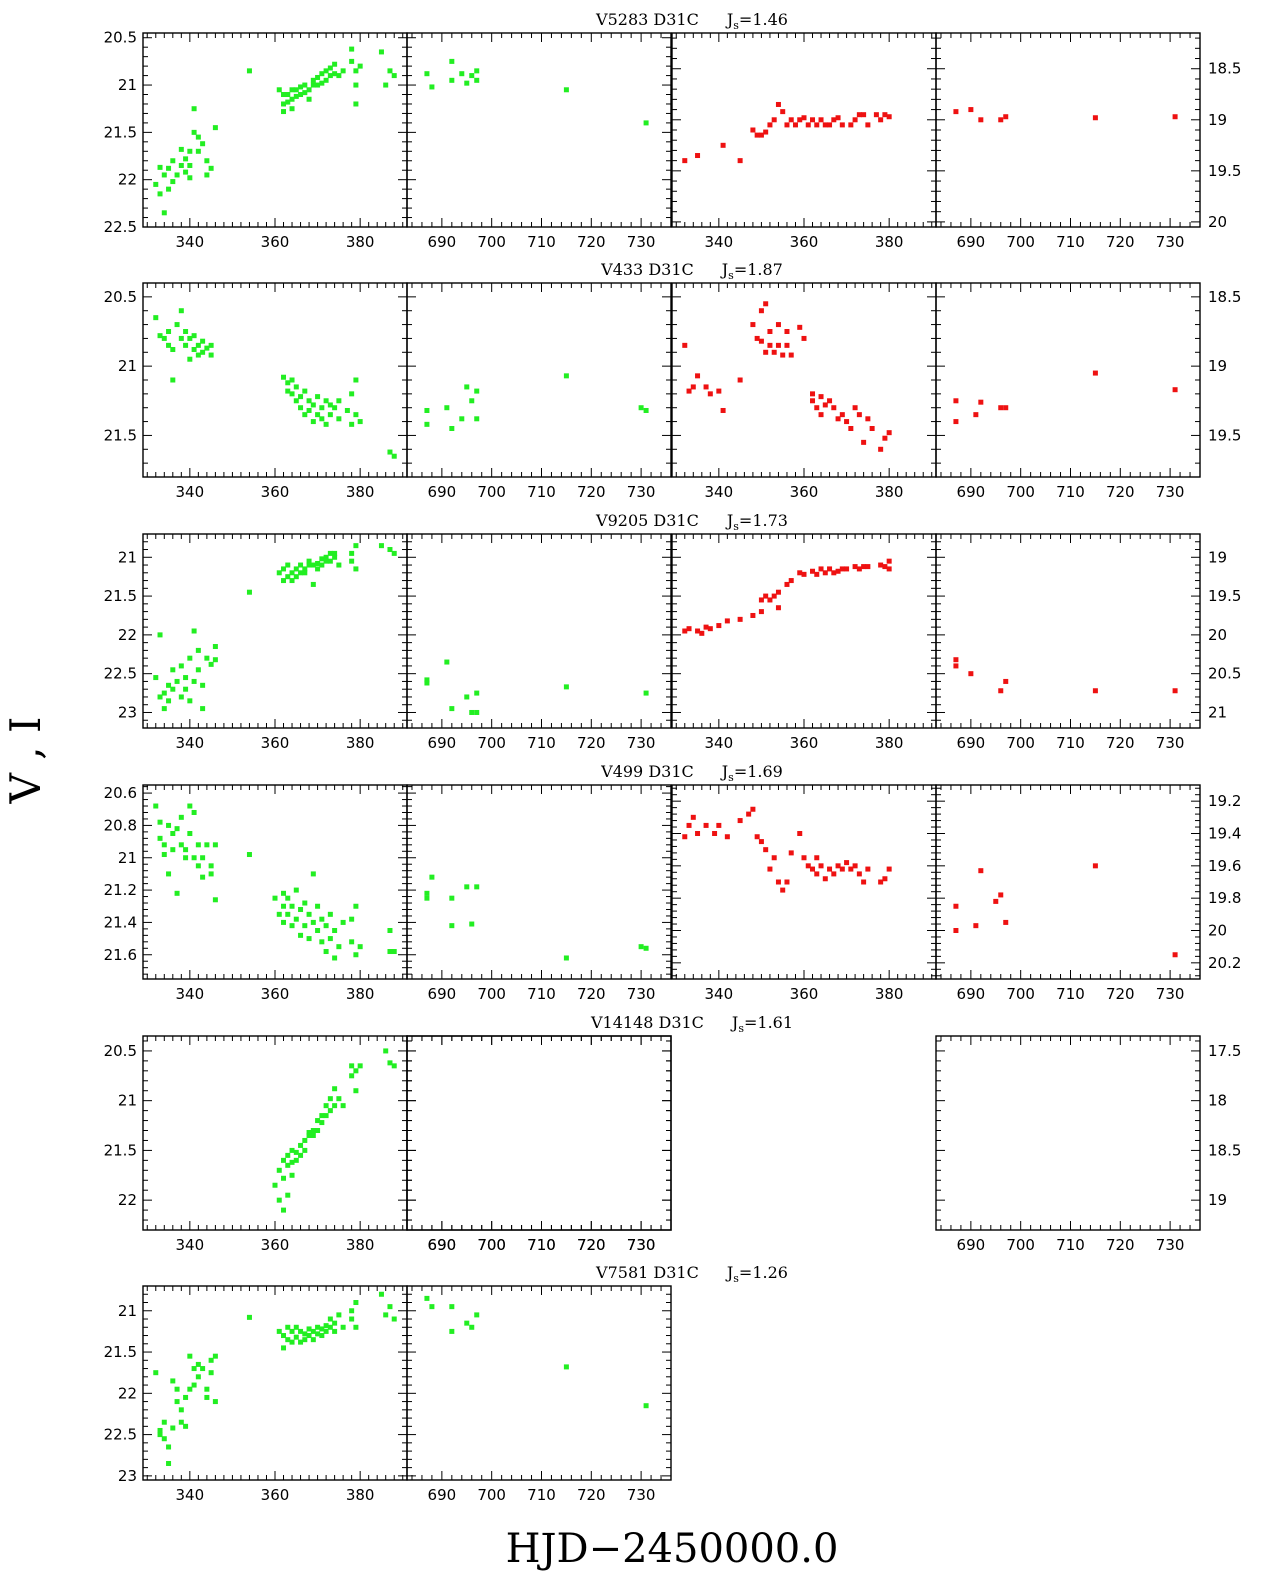  I want to click on v-y-tick-label: 23, so click(127, 1476).